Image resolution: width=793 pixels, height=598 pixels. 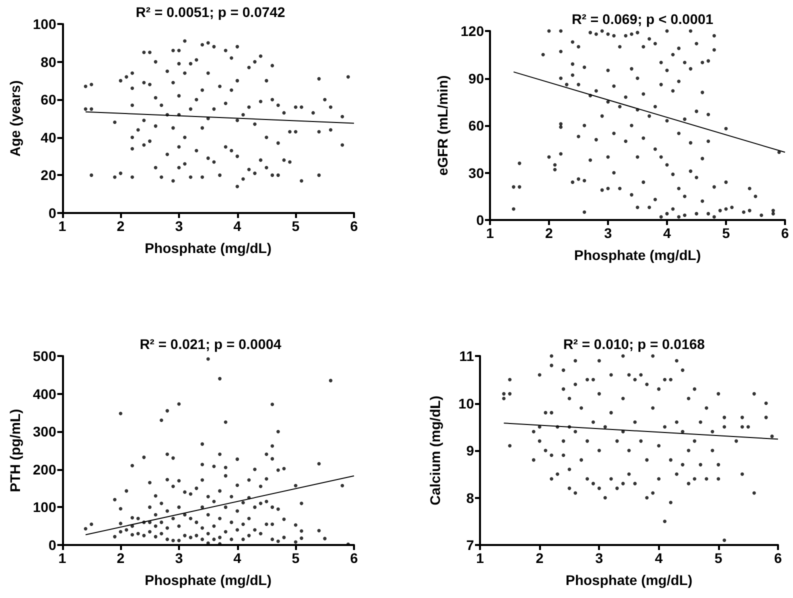 I want to click on y-tick-label: 400, so click(x=44, y=394).